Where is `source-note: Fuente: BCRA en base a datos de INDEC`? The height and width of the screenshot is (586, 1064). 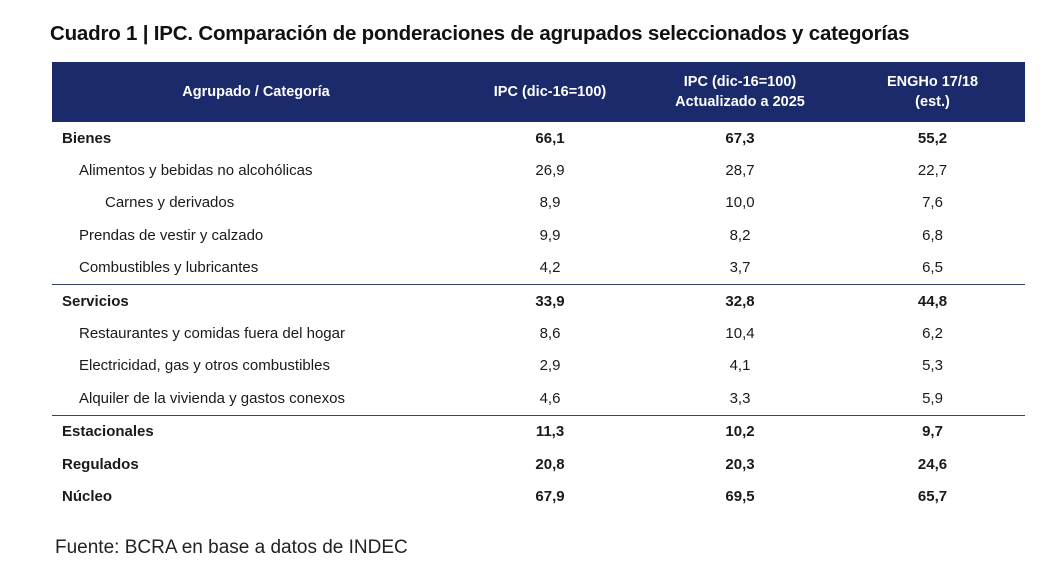 source-note: Fuente: BCRA en base a datos de INDEC is located at coordinates (231, 547).